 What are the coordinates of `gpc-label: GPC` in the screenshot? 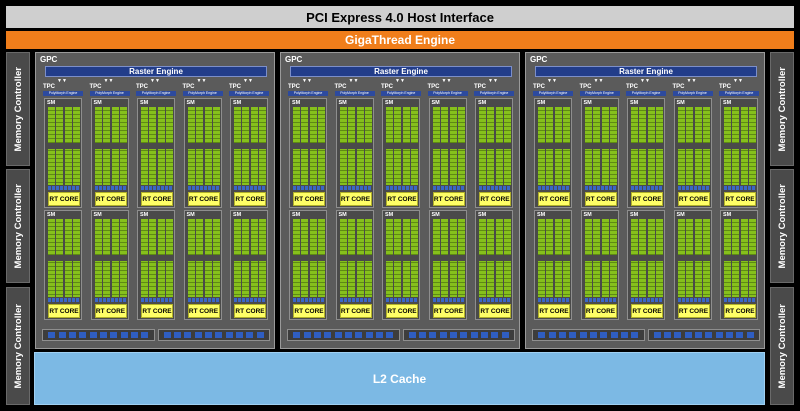 It's located at (294, 59).